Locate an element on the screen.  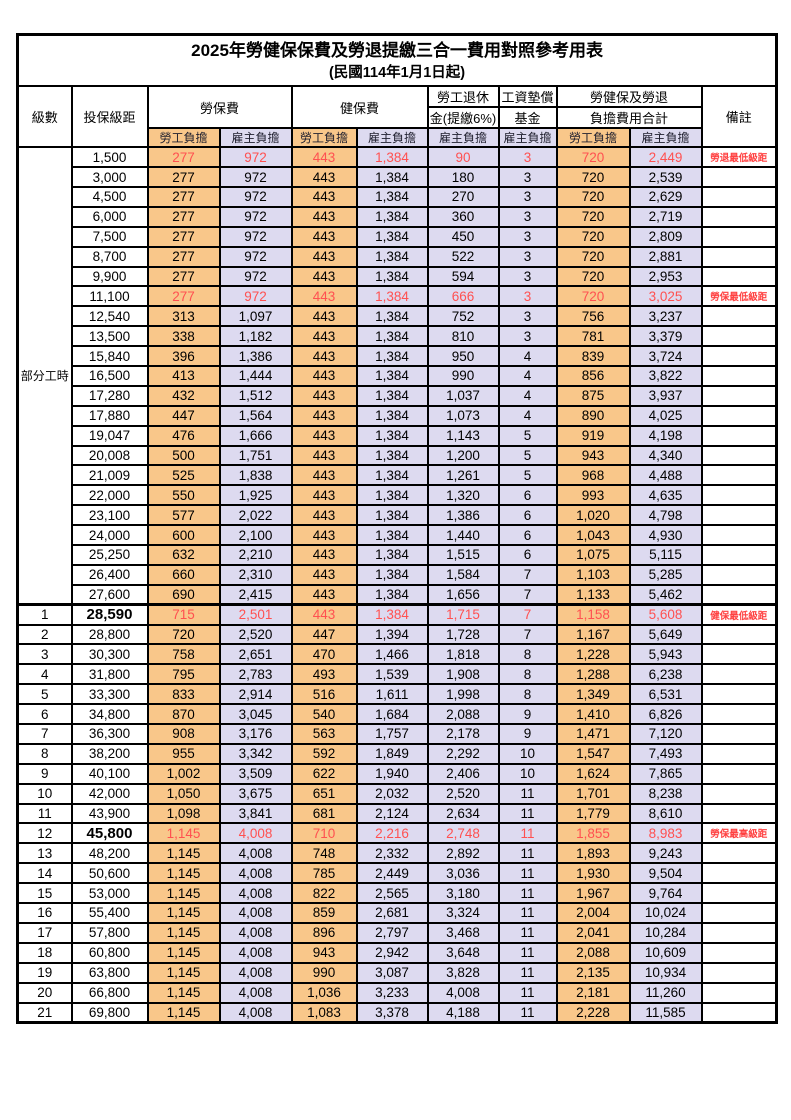
value-cell: 1,547 is located at coordinates (593, 753).